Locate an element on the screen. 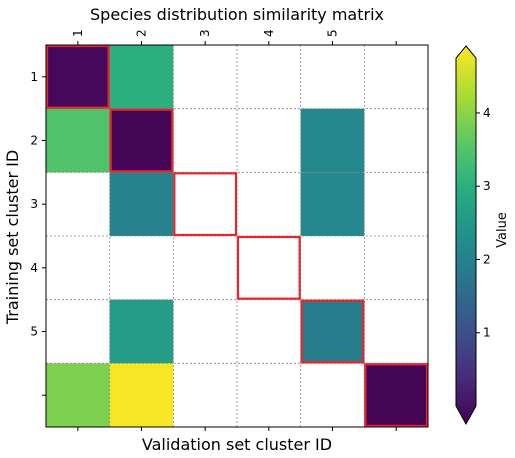 This screenshot has height=458, width=515. colorbar-tick-label-1: 1 is located at coordinates (487, 333).